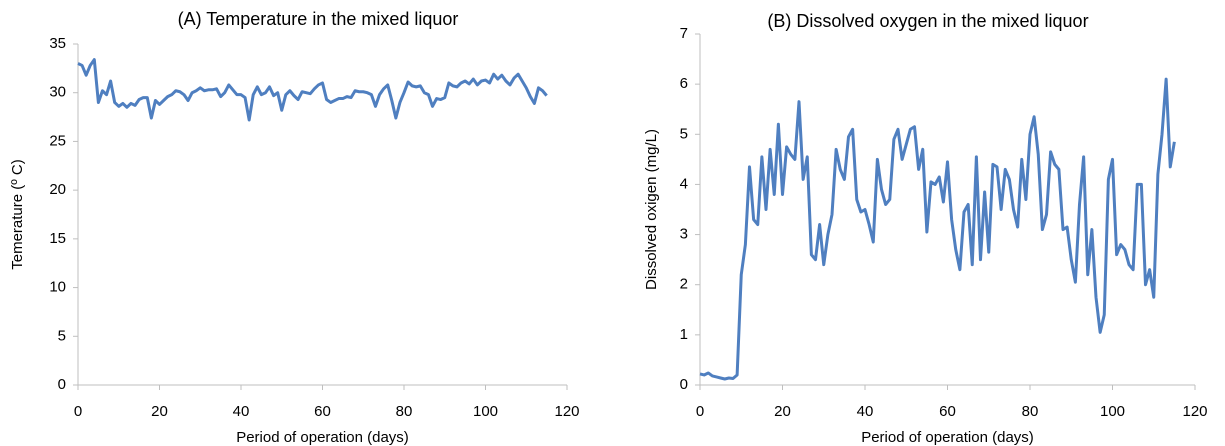  Describe the element at coordinates (684, 183) in the screenshot. I see `y-tick-label: 4` at that location.